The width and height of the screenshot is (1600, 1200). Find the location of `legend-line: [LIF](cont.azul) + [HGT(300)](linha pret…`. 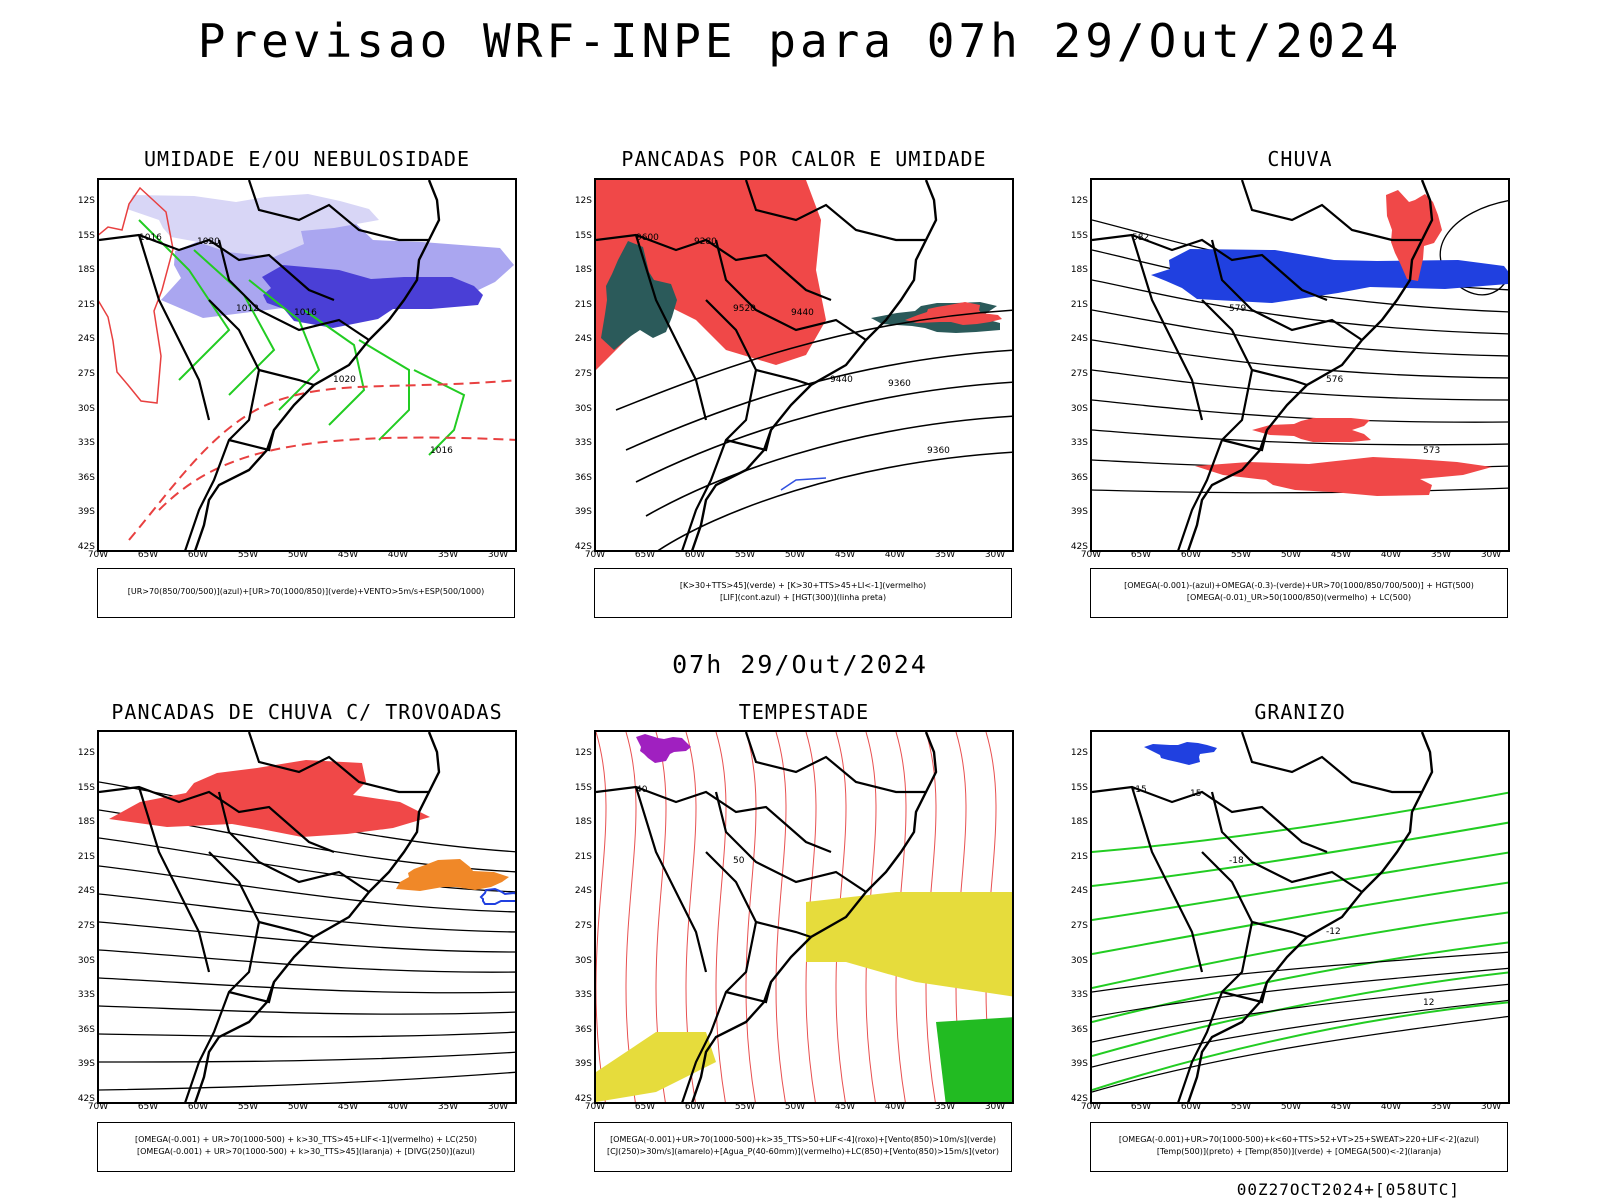

legend-line: [LIF](cont.azul) + [HGT(300)](linha pret… is located at coordinates (803, 597).